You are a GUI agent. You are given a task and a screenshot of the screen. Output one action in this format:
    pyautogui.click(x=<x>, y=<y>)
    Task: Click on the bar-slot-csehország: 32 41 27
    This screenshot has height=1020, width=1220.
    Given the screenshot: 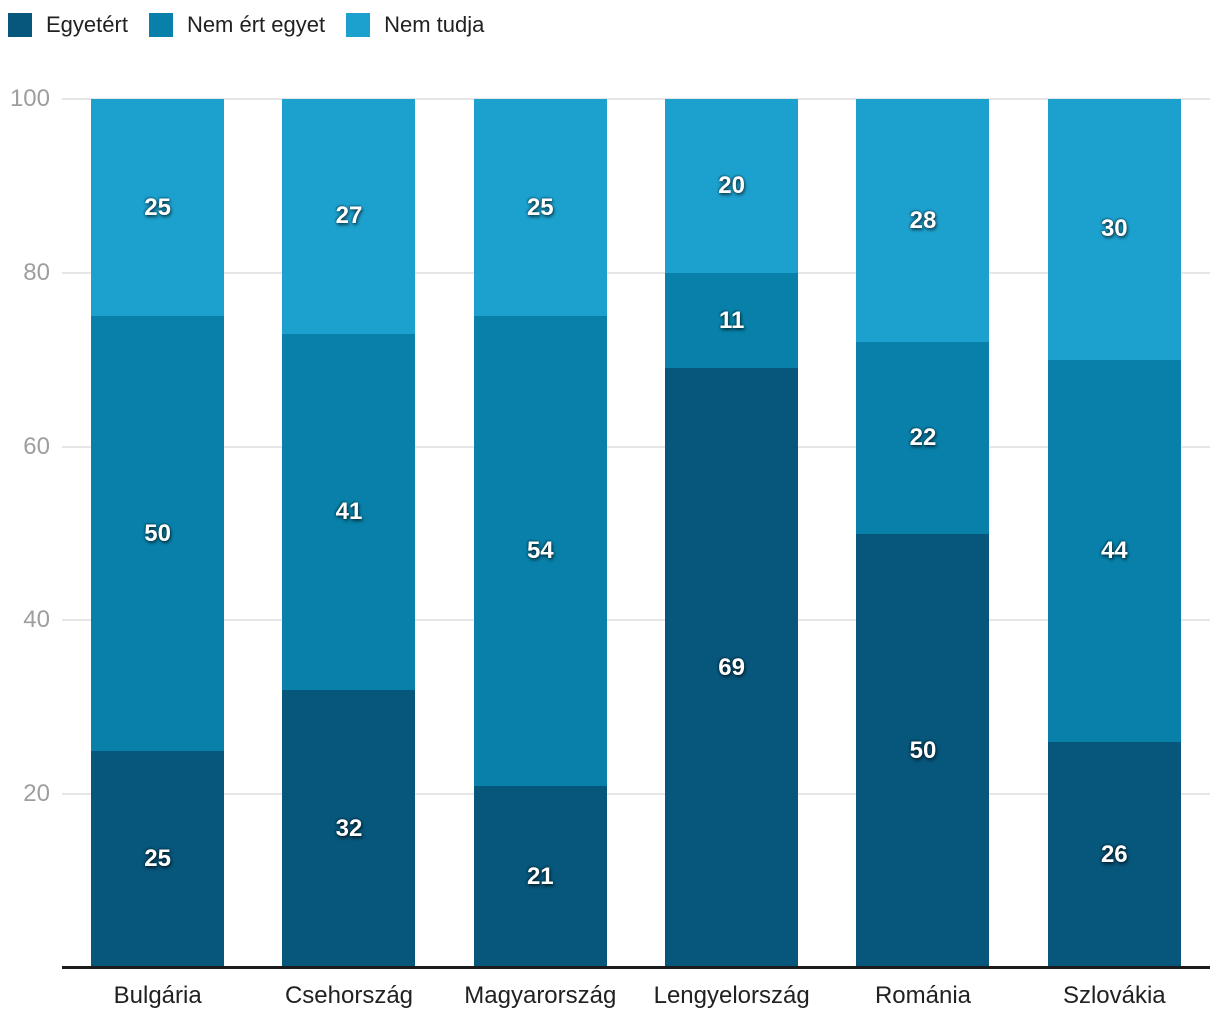 What is the action you would take?
    pyautogui.click(x=348, y=533)
    